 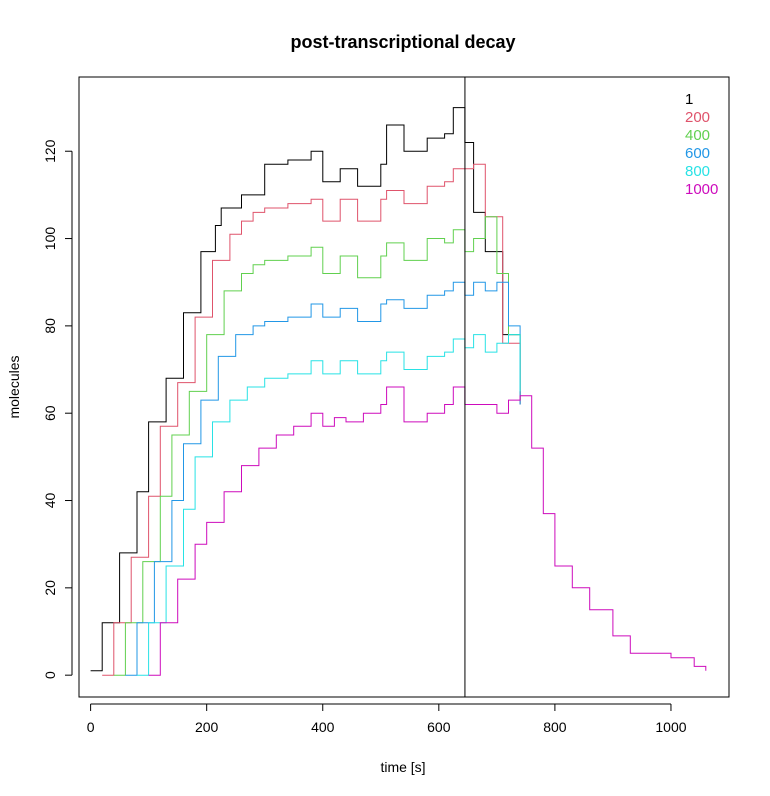 I want to click on x-axis: 0 200 400 600 800 1000, so click(x=387, y=719).